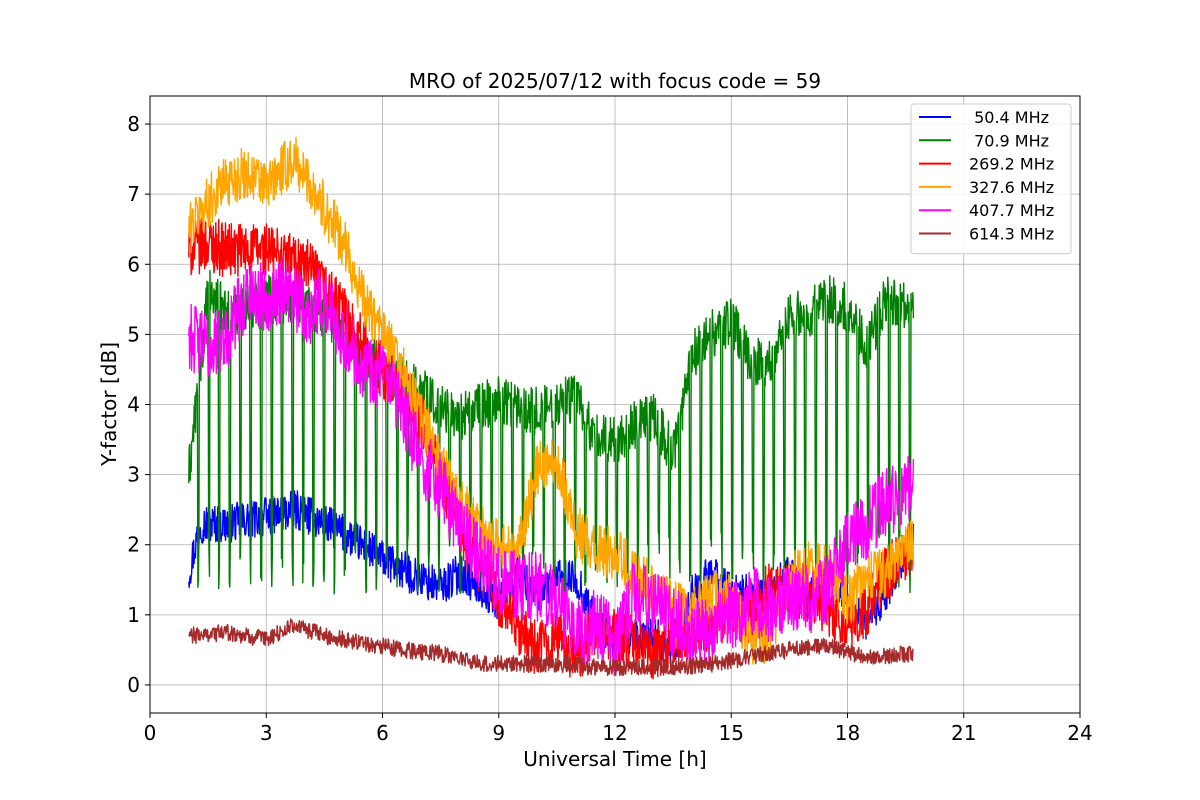 This screenshot has height=800, width=1200. Describe the element at coordinates (133, 615) in the screenshot. I see `y-tick-label: 1` at that location.